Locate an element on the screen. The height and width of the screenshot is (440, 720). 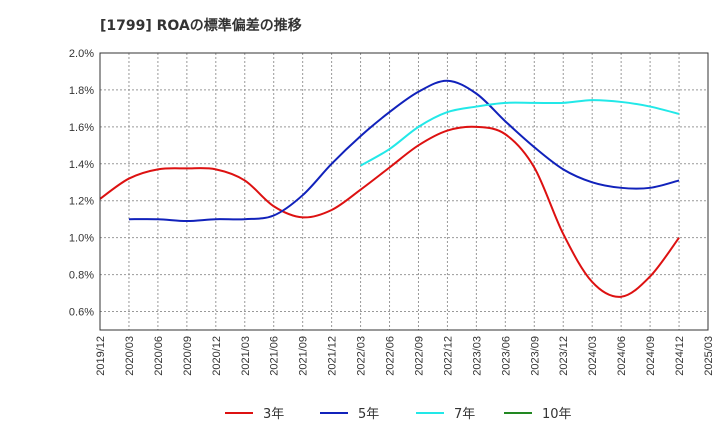
legend-label: 7年 is located at coordinates (464, 414).